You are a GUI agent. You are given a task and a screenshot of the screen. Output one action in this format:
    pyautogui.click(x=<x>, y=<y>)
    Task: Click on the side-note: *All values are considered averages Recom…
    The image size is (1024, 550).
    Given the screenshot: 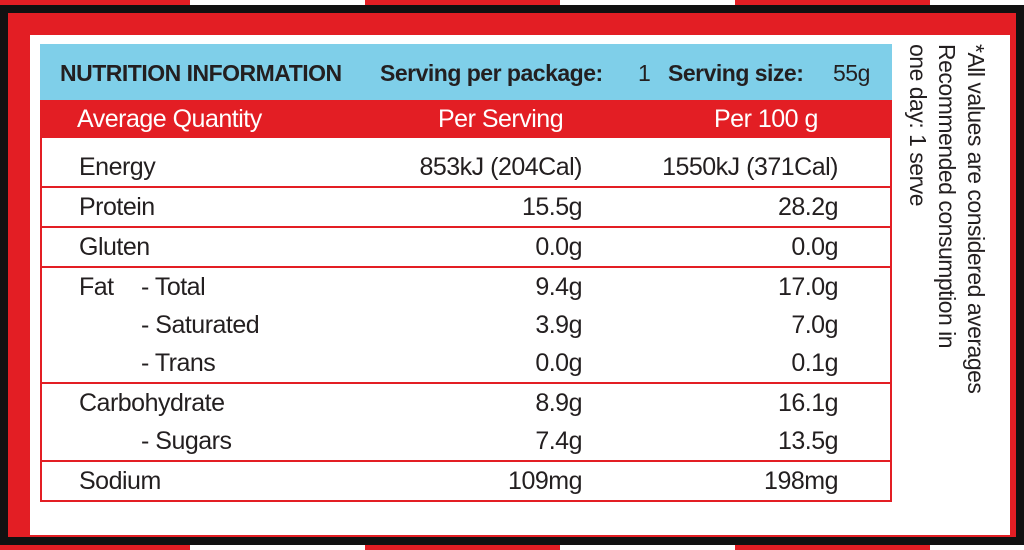 What is the action you would take?
    pyautogui.click(x=948, y=264)
    